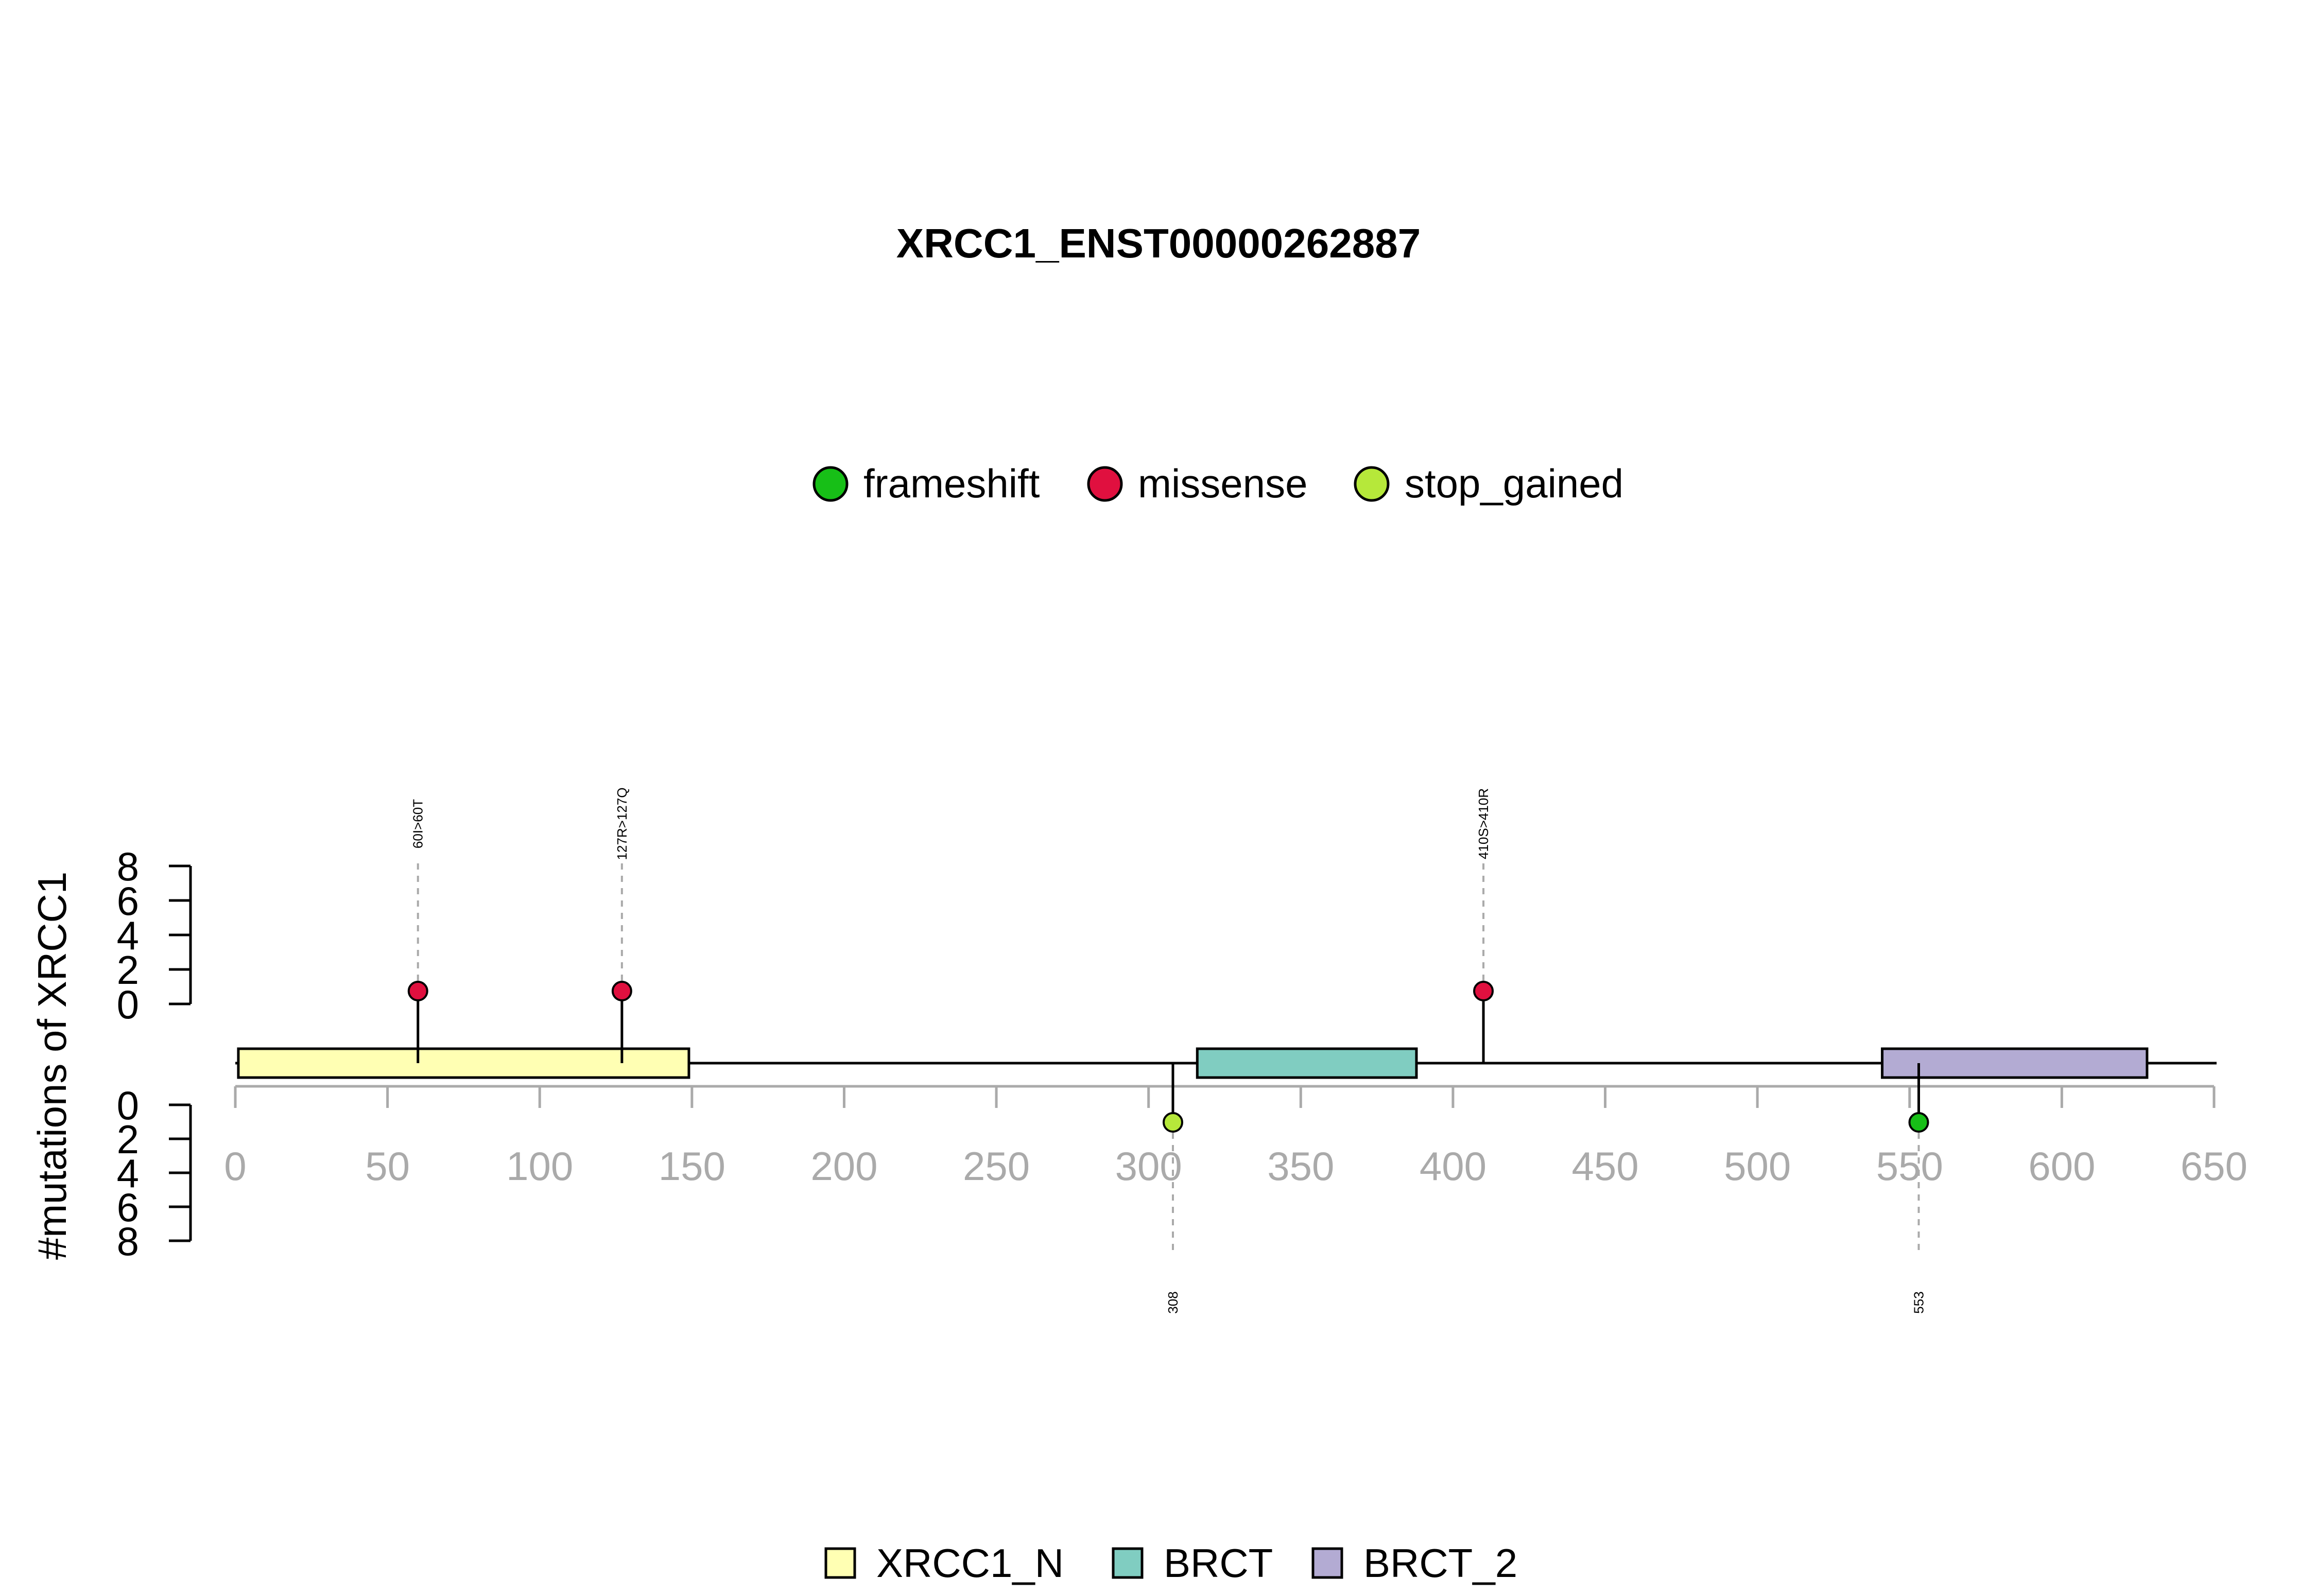  What do you see at coordinates (128, 1005) in the screenshot?
I see `top-count-tick-label: 0` at bounding box center [128, 1005].